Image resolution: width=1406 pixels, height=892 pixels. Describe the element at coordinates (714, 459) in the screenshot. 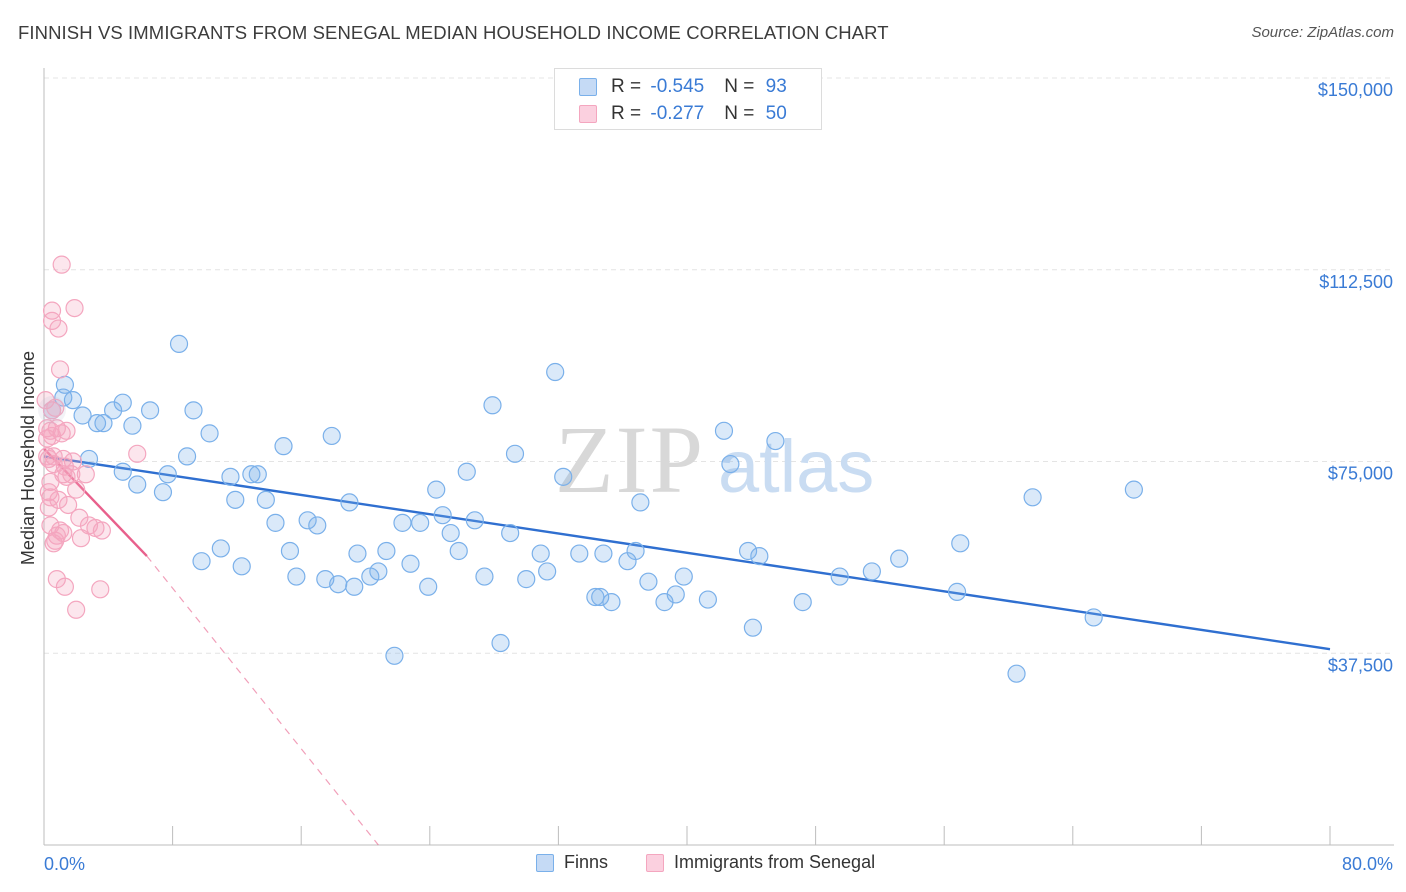

I see `watermark: ZIP atlas` at that location.